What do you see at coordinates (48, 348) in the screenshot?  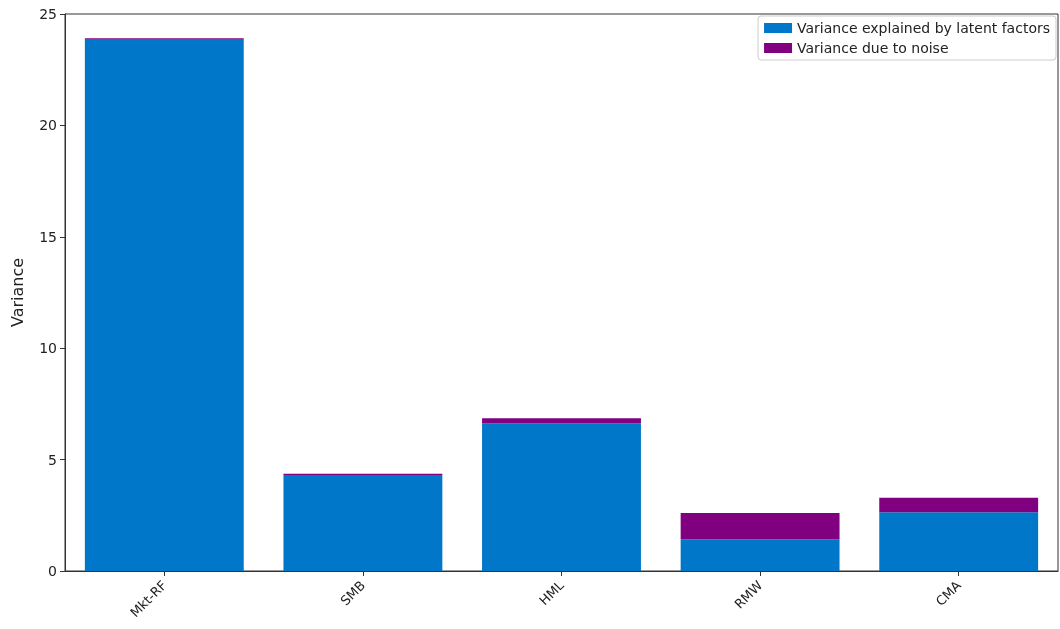 I see `y-tick-label: 10` at bounding box center [48, 348].